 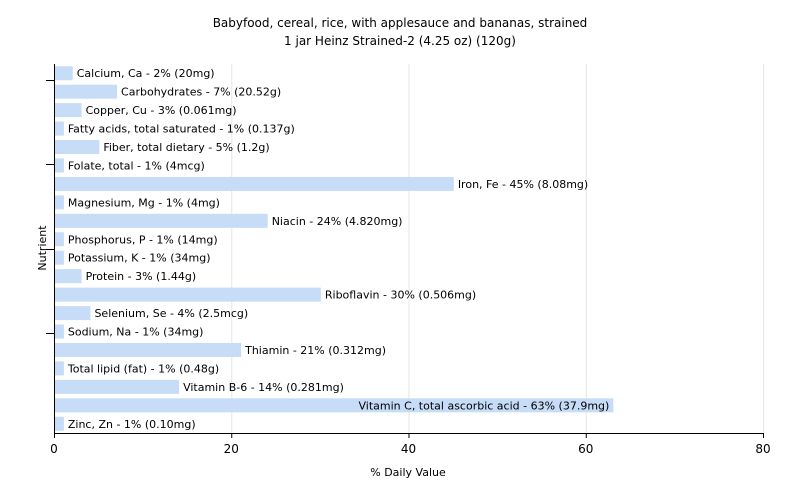 What do you see at coordinates (54, 449) in the screenshot?
I see `x-tick-label: 0` at bounding box center [54, 449].